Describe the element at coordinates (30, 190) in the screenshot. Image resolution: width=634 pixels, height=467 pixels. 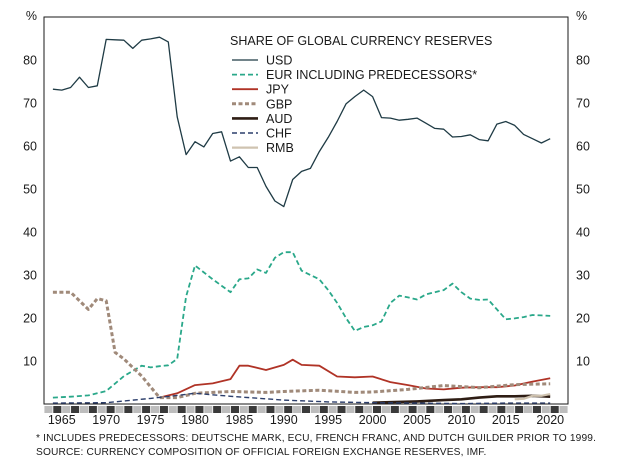
I see `y-tick-label-left: 50` at that location.